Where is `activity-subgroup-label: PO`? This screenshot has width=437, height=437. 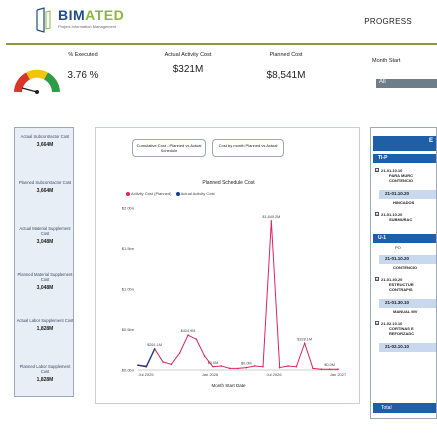 activity-subgroup-label: PO is located at coordinates (398, 247).